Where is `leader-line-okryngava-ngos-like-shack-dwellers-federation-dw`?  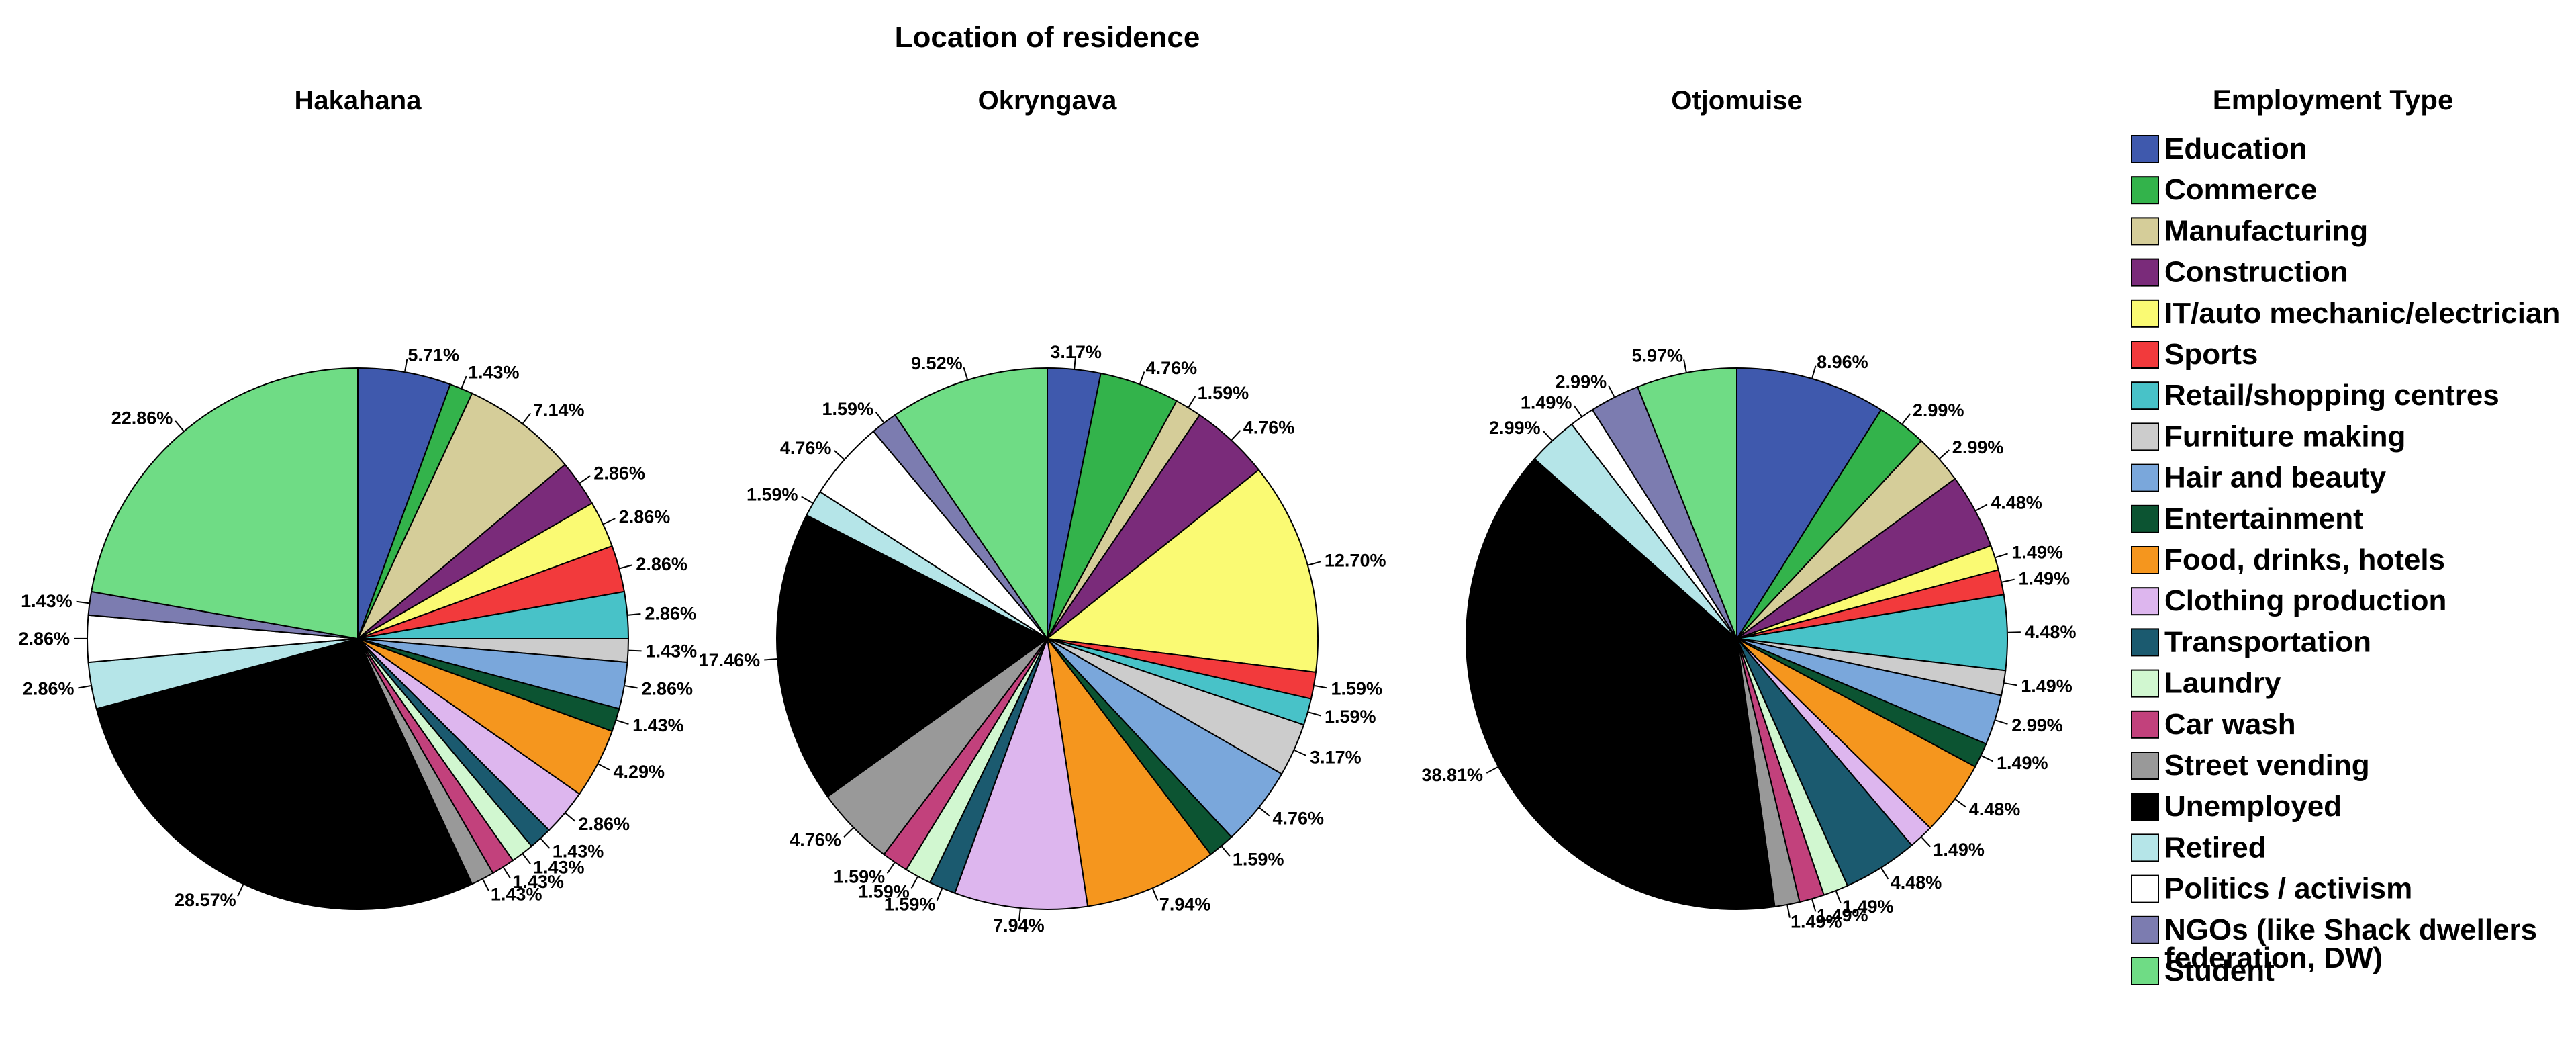 leader-line-okryngava-ngos-like-shack-dwellers-federation-dw is located at coordinates (879, 417).